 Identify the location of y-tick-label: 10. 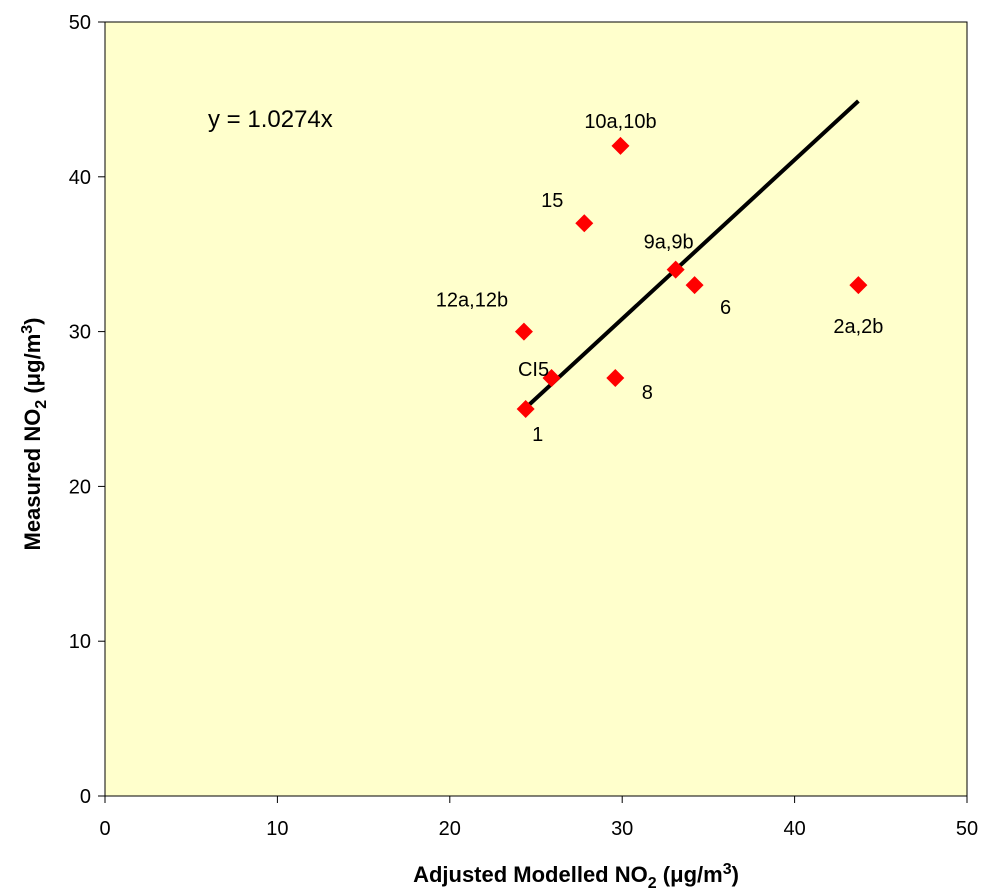
(80, 642).